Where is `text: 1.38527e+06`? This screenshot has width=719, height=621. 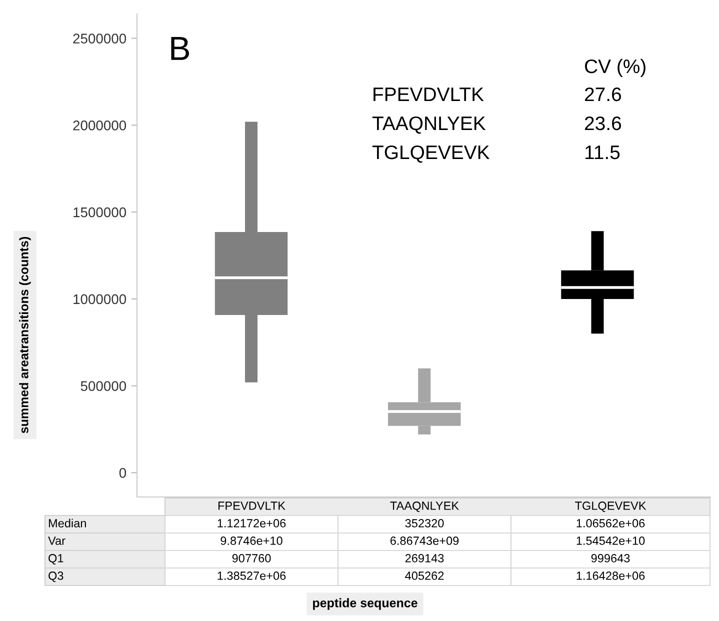
text: 1.38527e+06 is located at coordinates (252, 576).